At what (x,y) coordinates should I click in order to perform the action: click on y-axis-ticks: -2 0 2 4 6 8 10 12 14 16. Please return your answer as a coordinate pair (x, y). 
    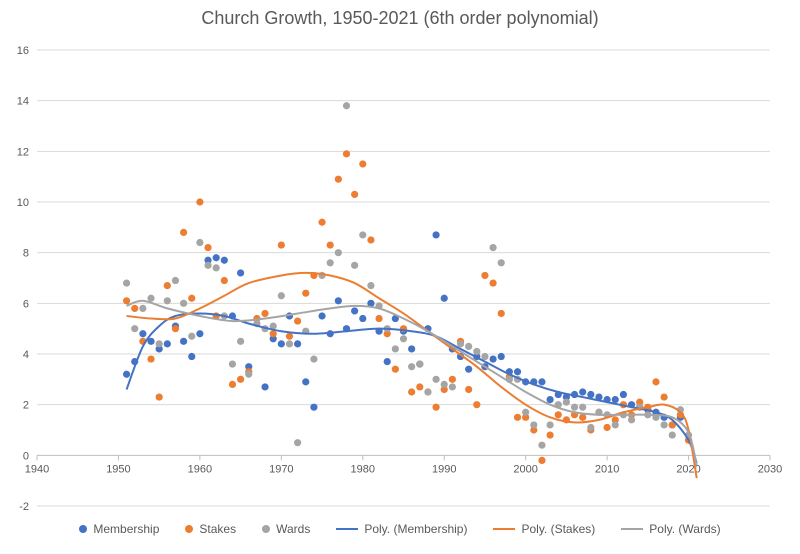
    Looking at the image, I should click on (23, 279).